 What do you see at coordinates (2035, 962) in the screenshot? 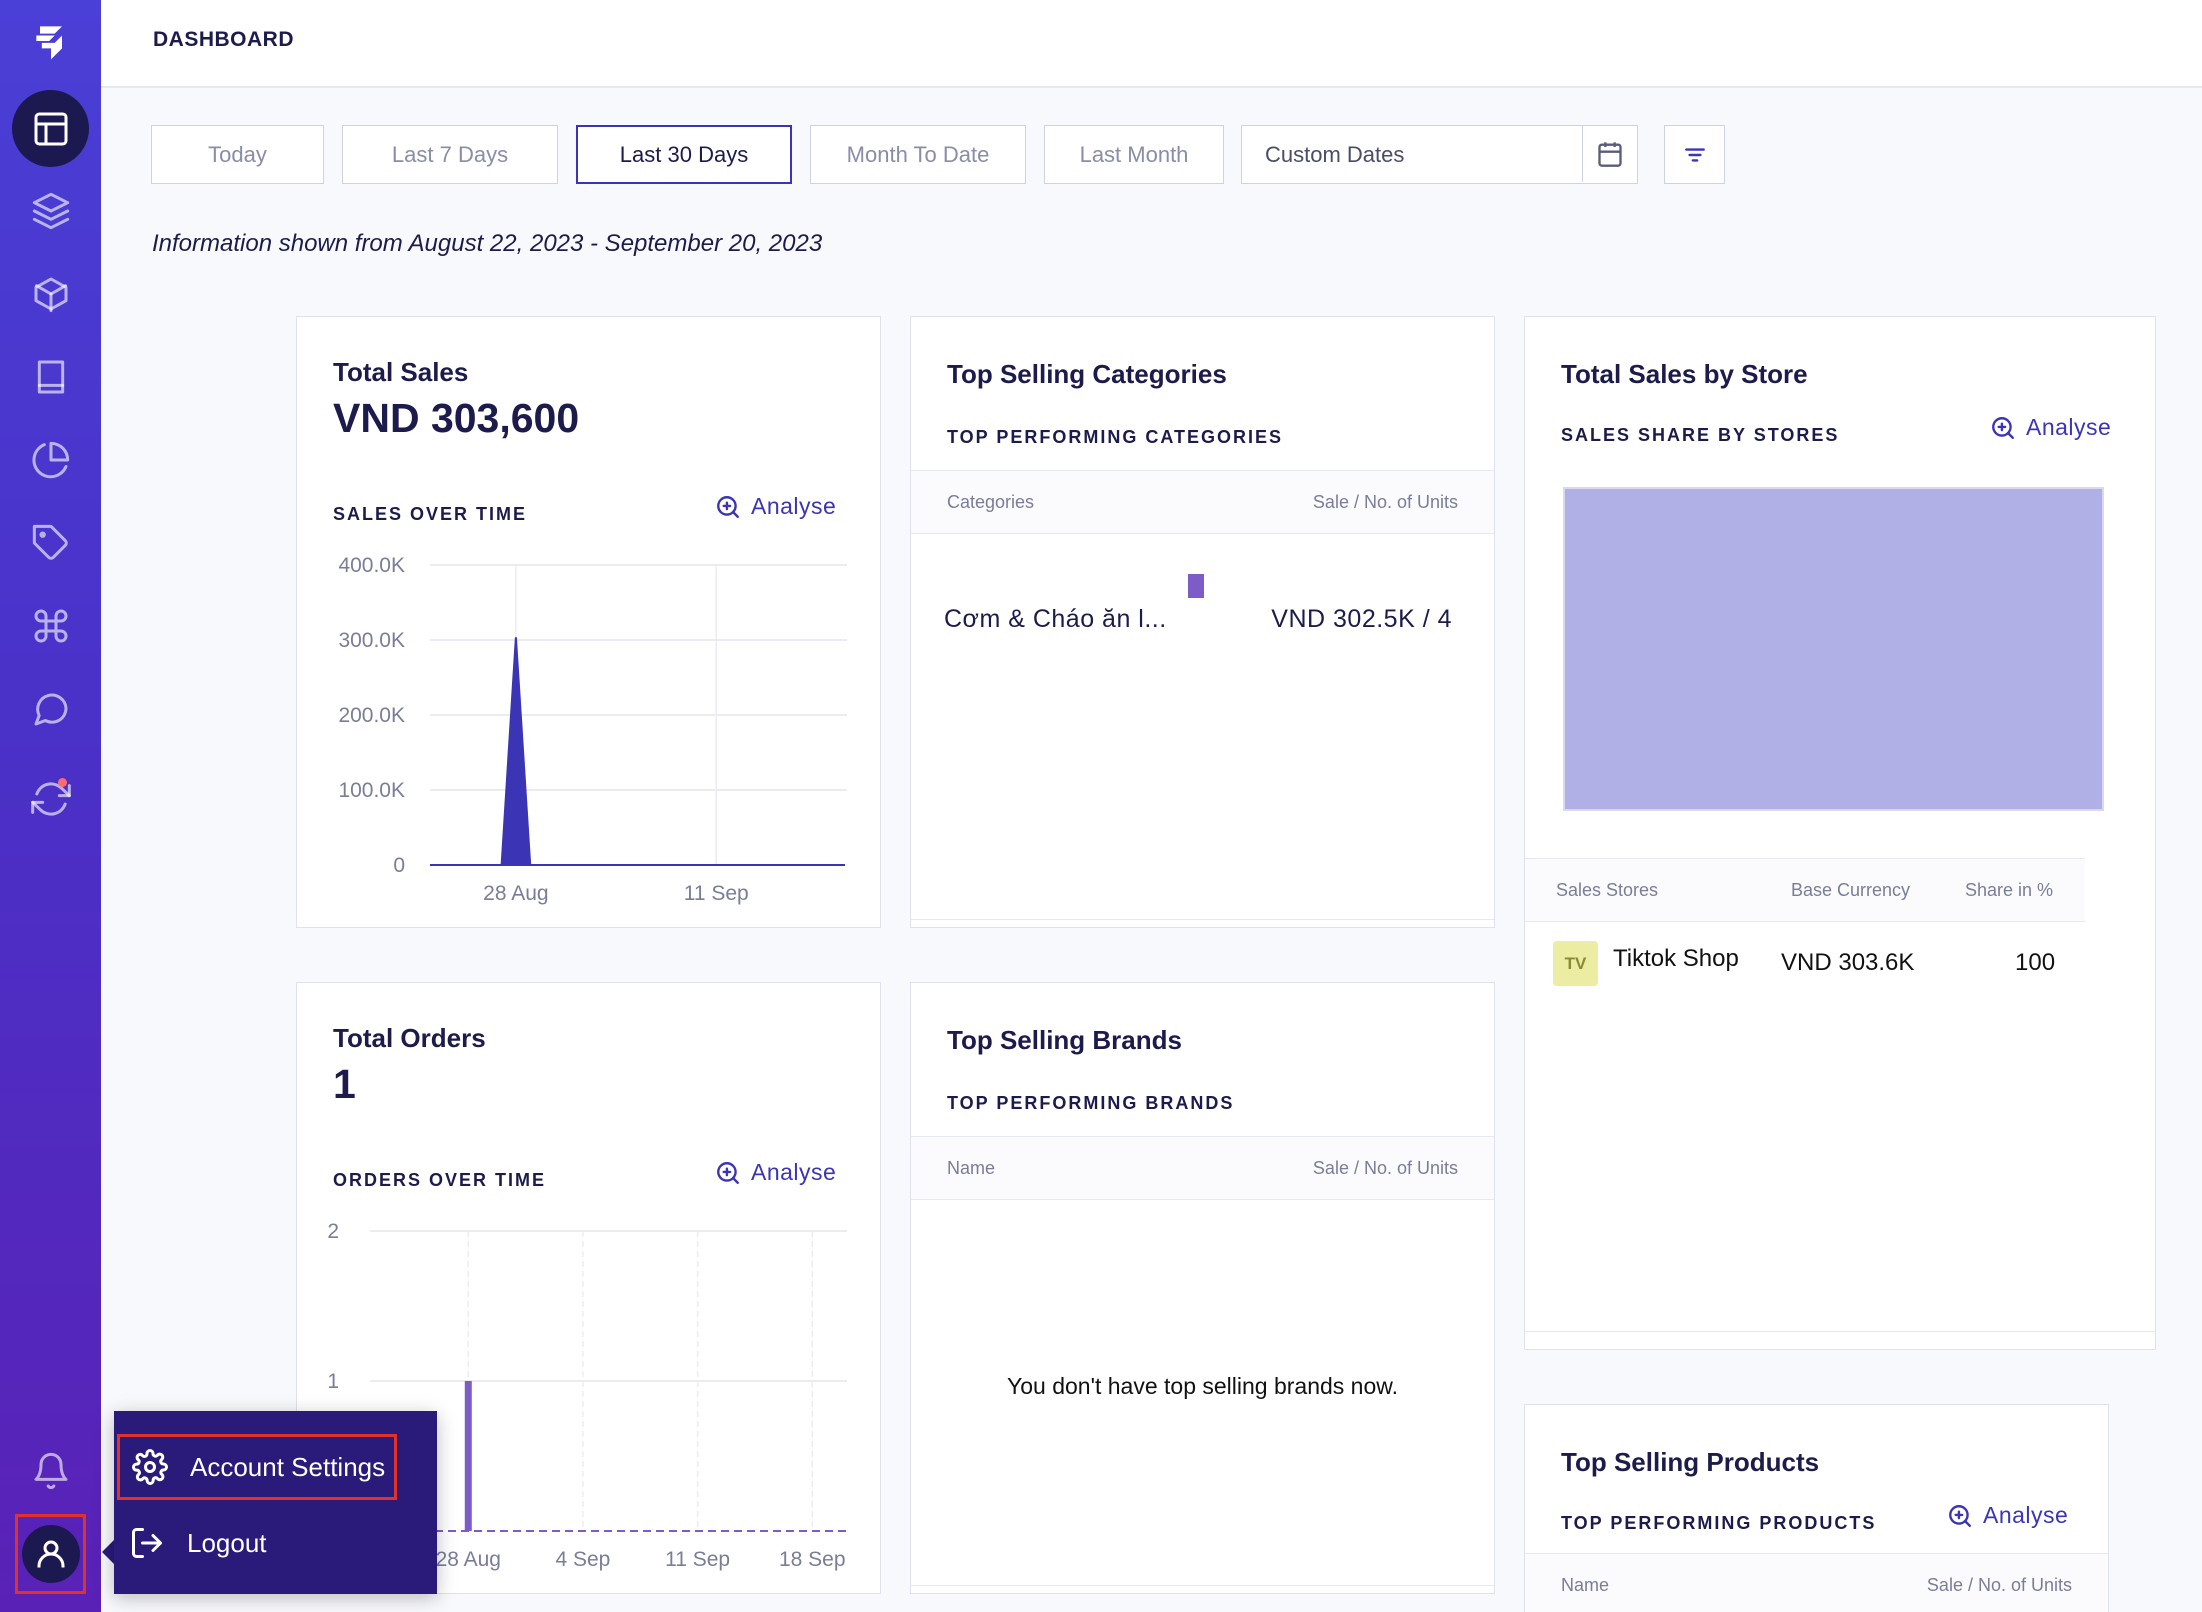
I see `store-share-value: 100` at bounding box center [2035, 962].